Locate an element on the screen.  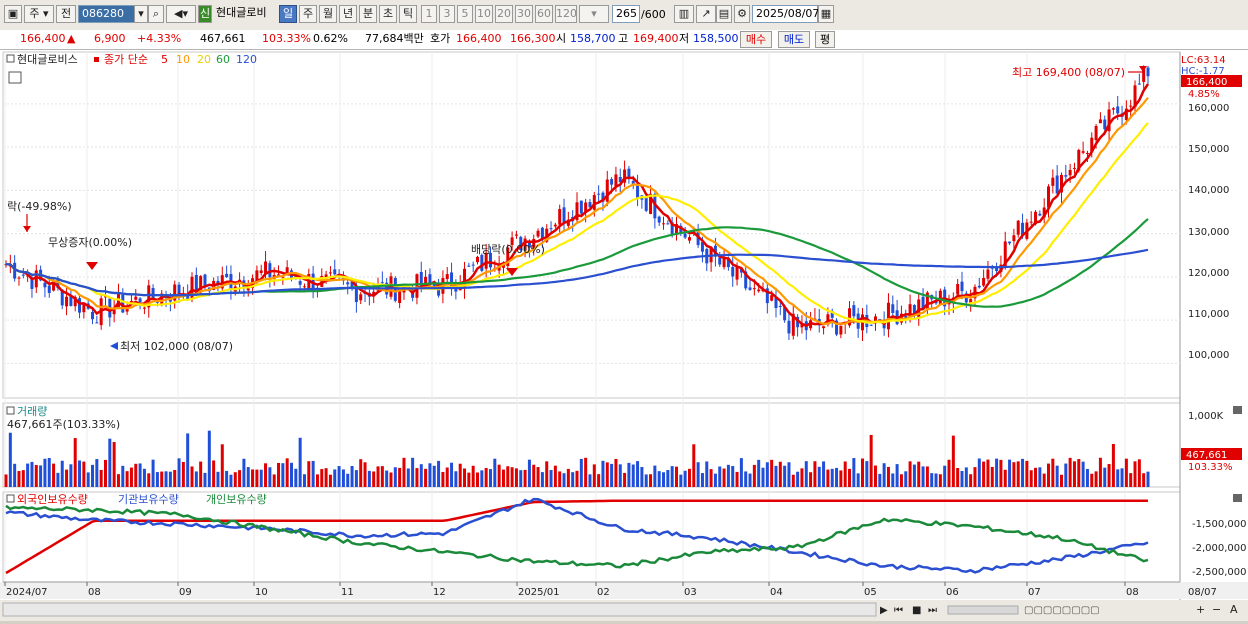
period-select: 주 ▾ is located at coordinates (39, 14).